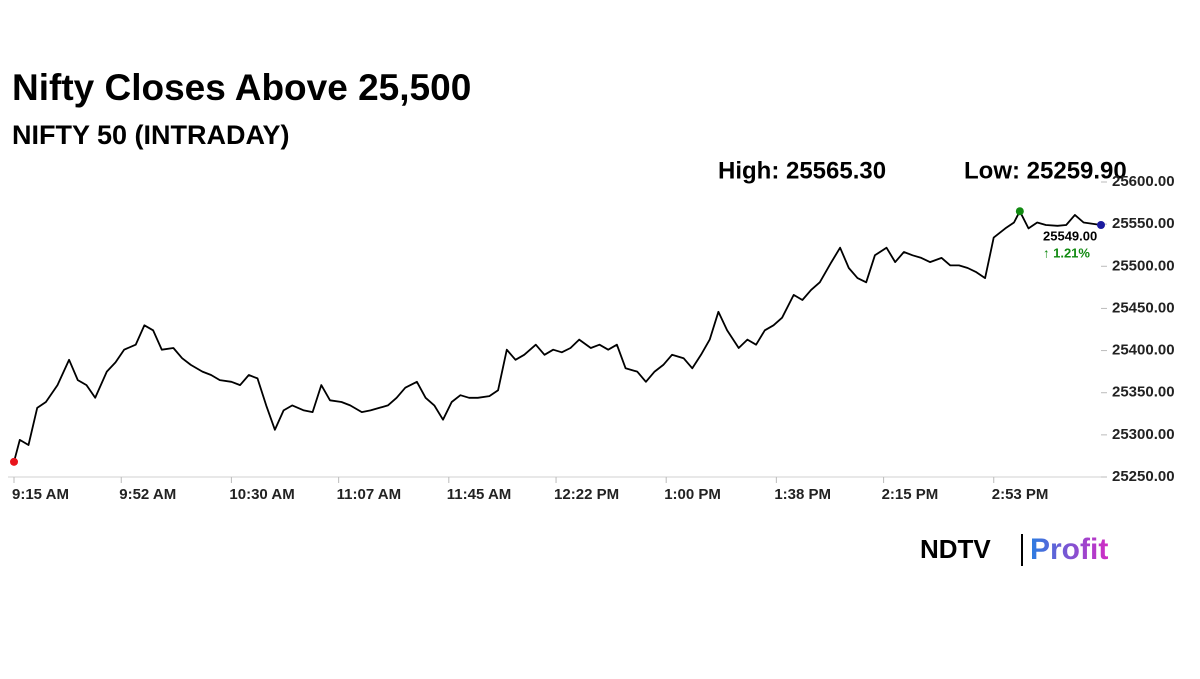 The width and height of the screenshot is (1200, 679). I want to click on y-tick-label: 25350.00, so click(1143, 392).